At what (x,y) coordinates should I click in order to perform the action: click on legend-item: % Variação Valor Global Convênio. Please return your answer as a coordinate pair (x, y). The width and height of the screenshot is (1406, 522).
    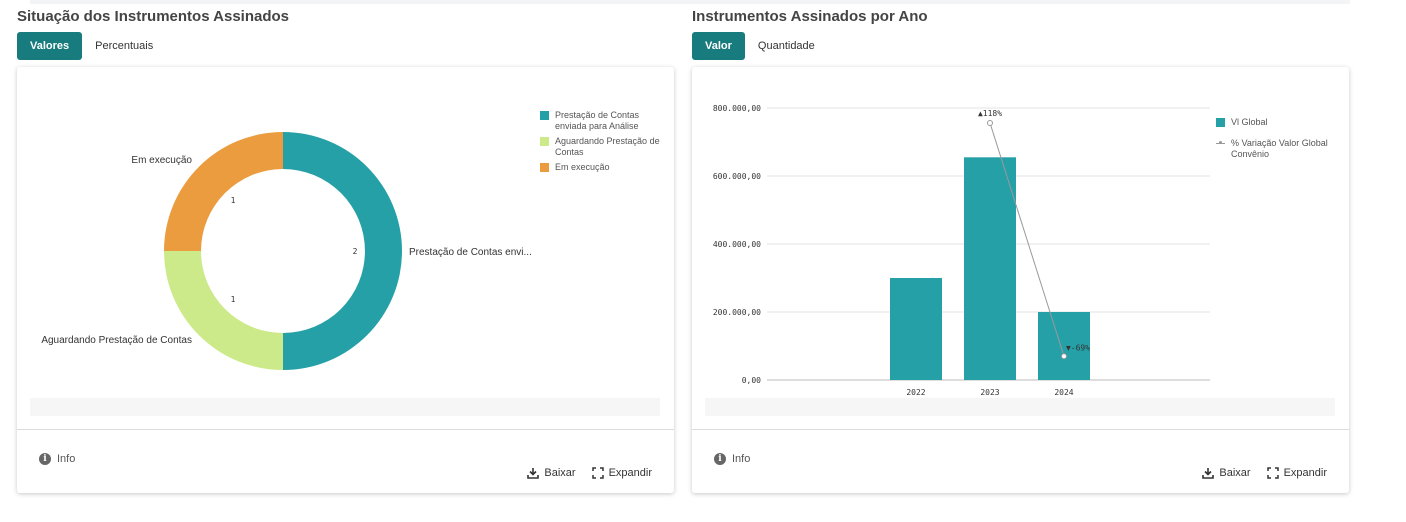
    Looking at the image, I should click on (1278, 149).